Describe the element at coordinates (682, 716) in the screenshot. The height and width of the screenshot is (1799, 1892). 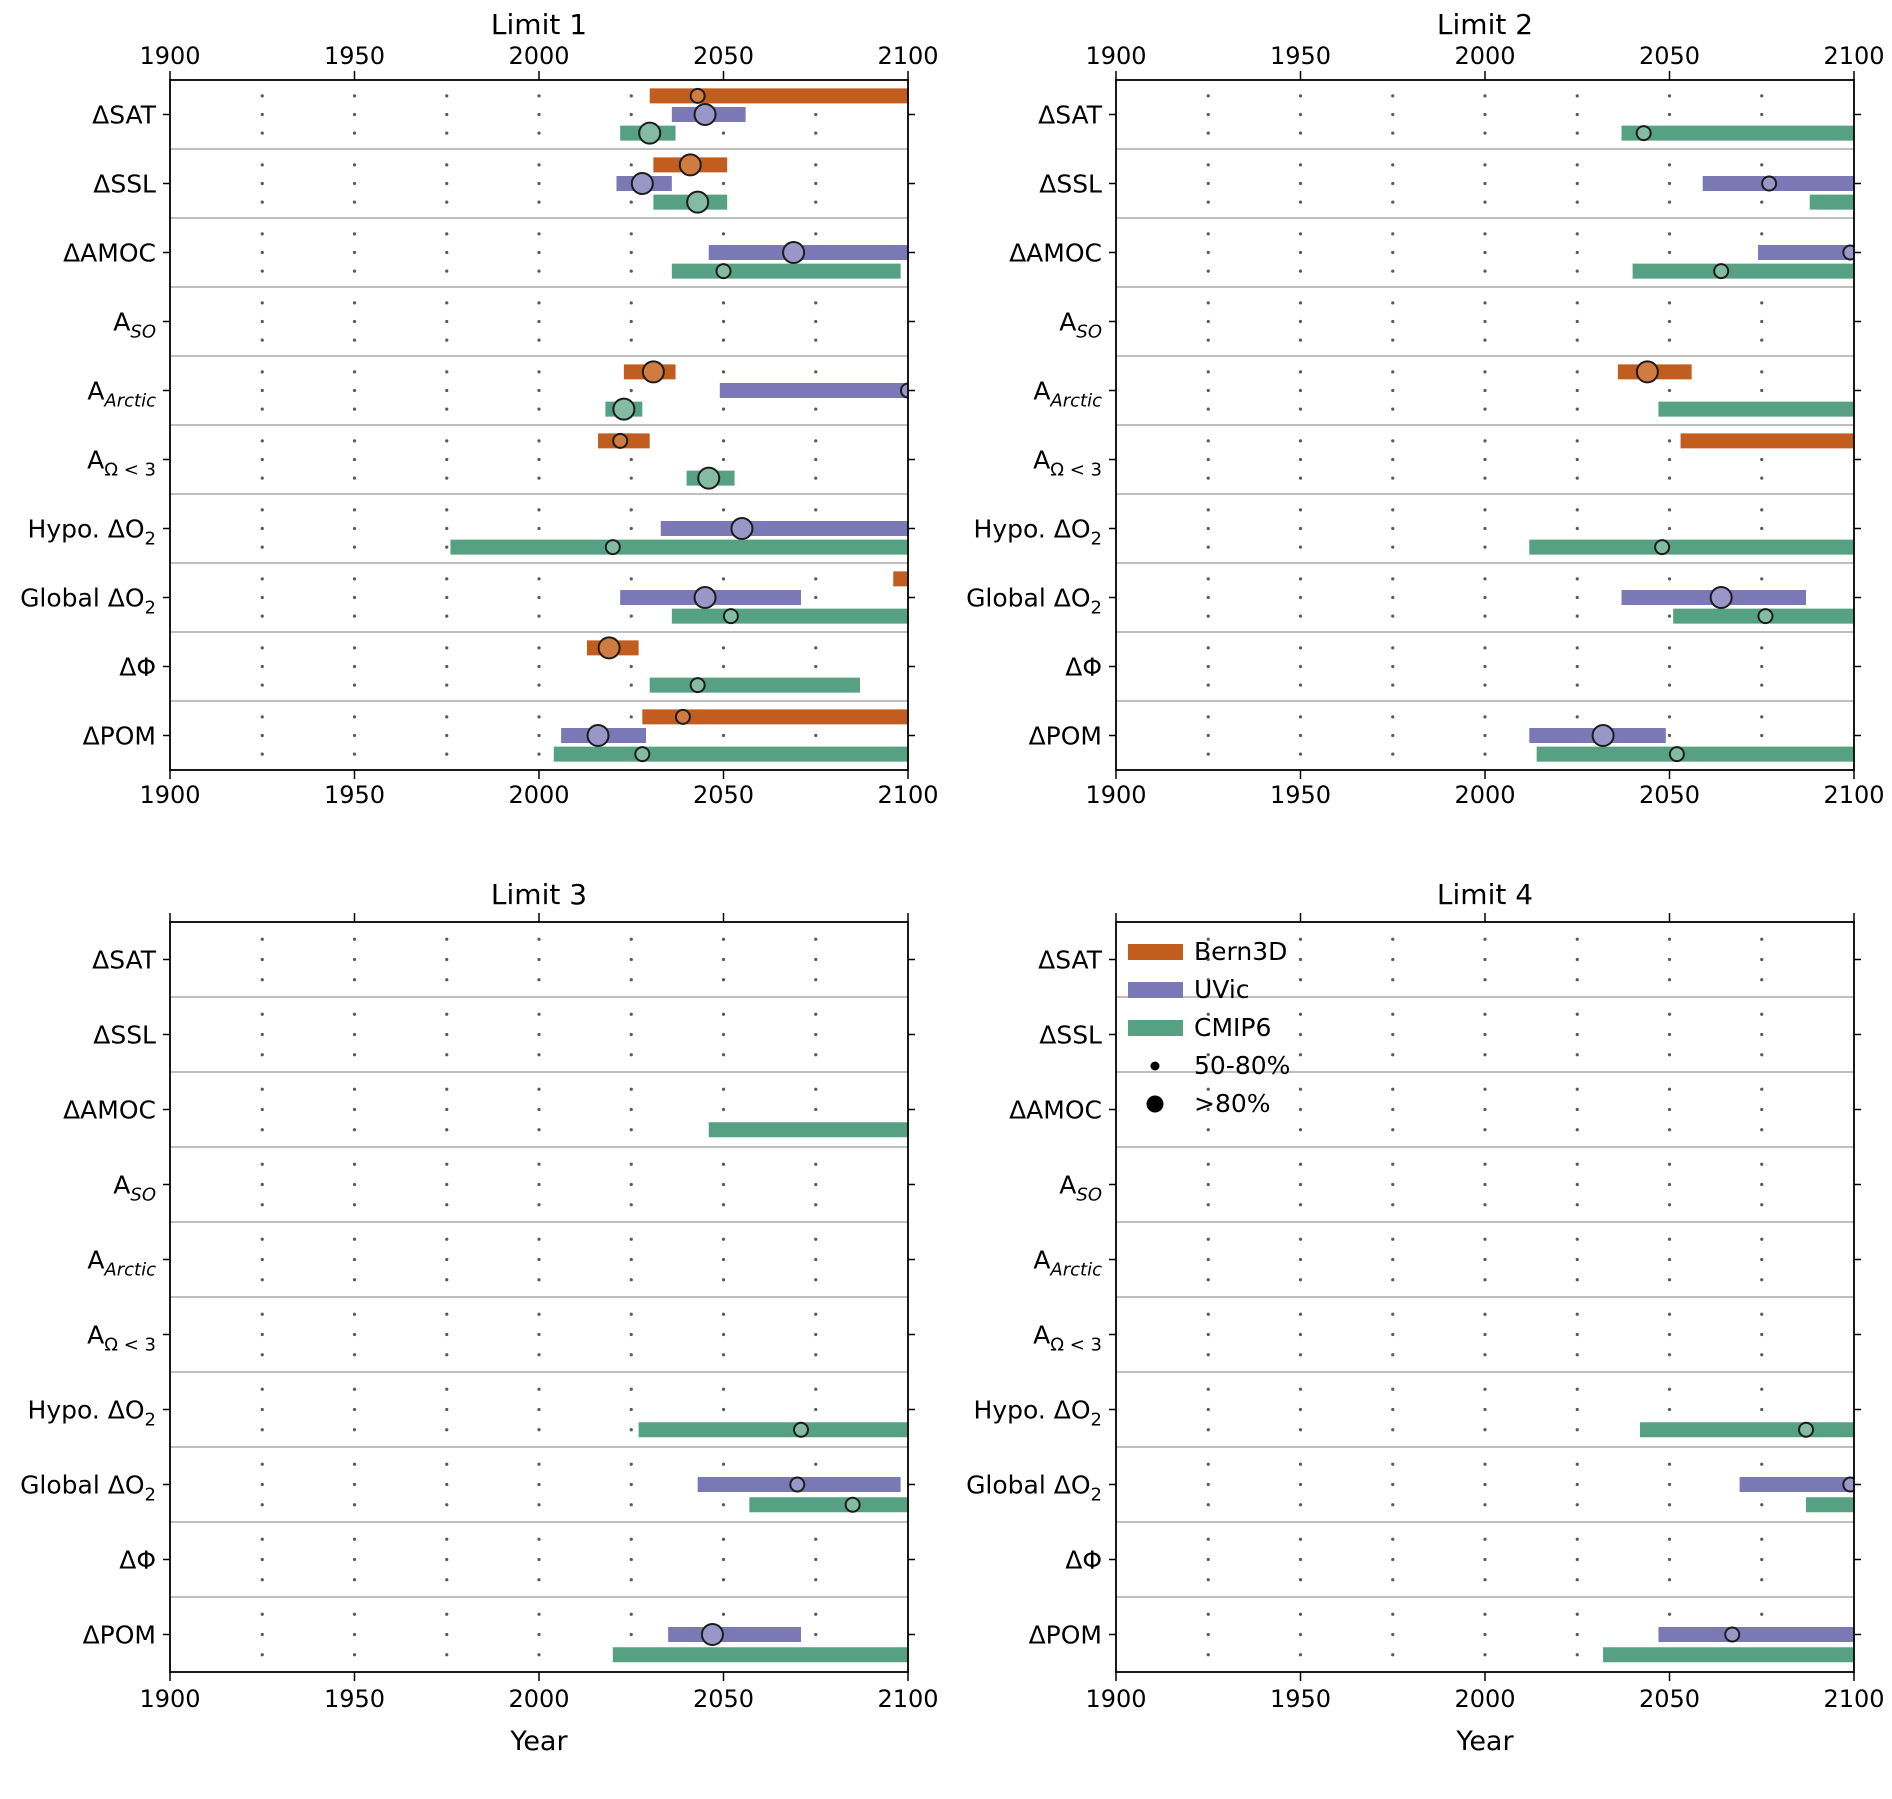
I see `marker-Bern3D-dPOM` at that location.